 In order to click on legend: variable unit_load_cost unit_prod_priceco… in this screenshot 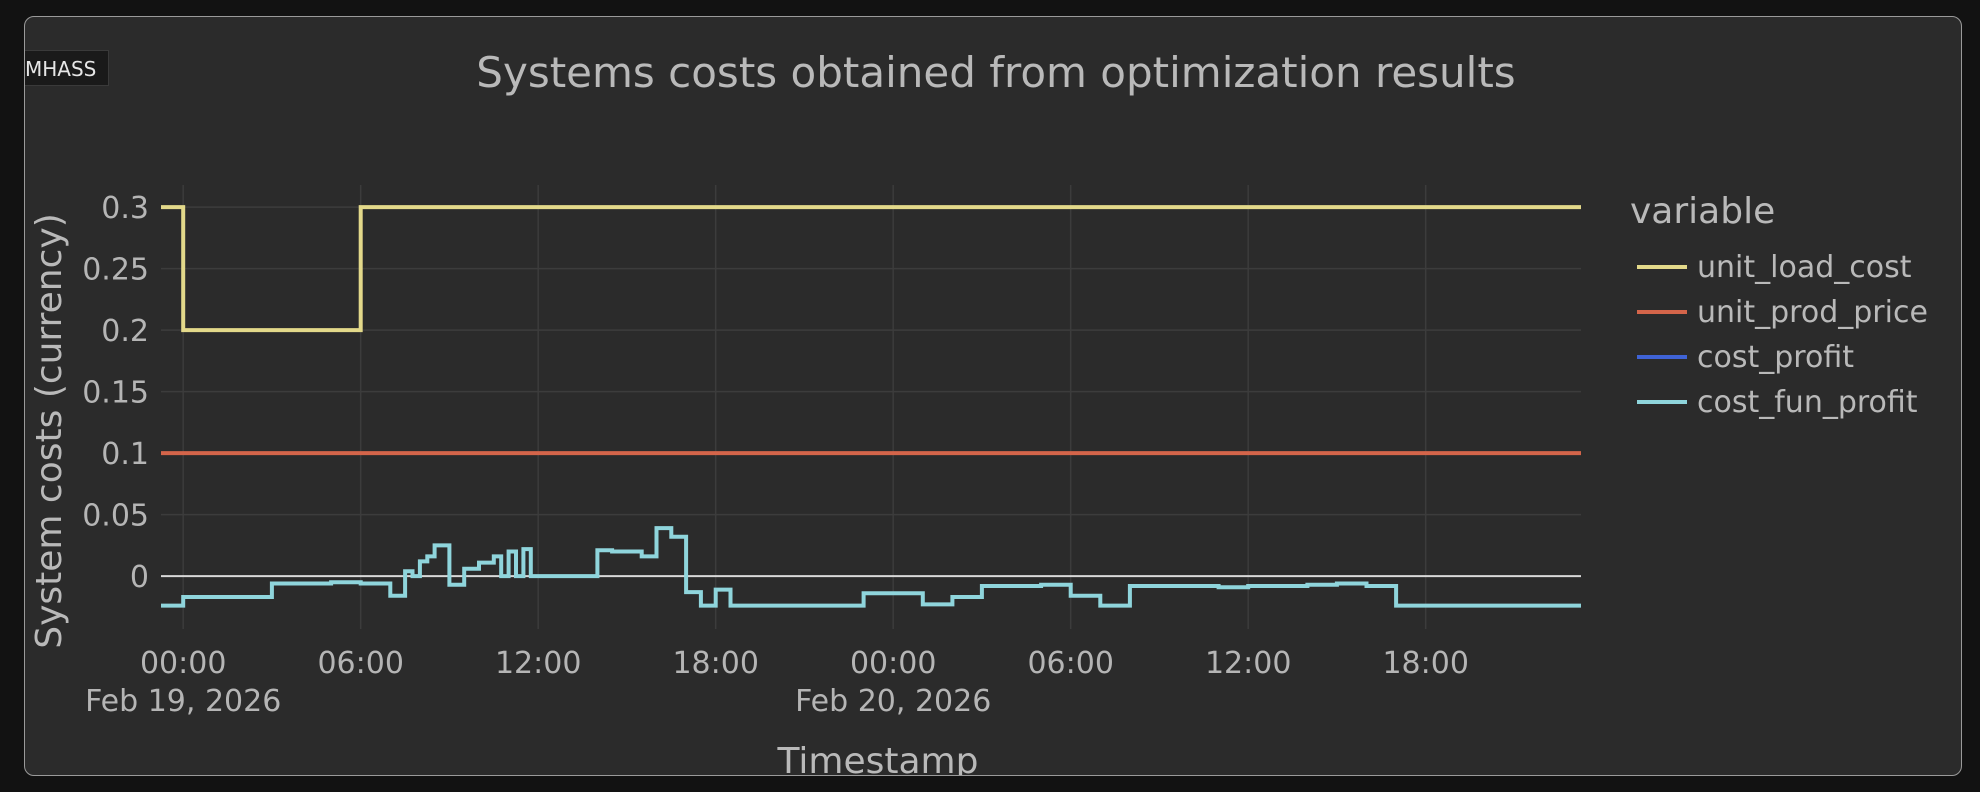, I will do `click(1779, 305)`.